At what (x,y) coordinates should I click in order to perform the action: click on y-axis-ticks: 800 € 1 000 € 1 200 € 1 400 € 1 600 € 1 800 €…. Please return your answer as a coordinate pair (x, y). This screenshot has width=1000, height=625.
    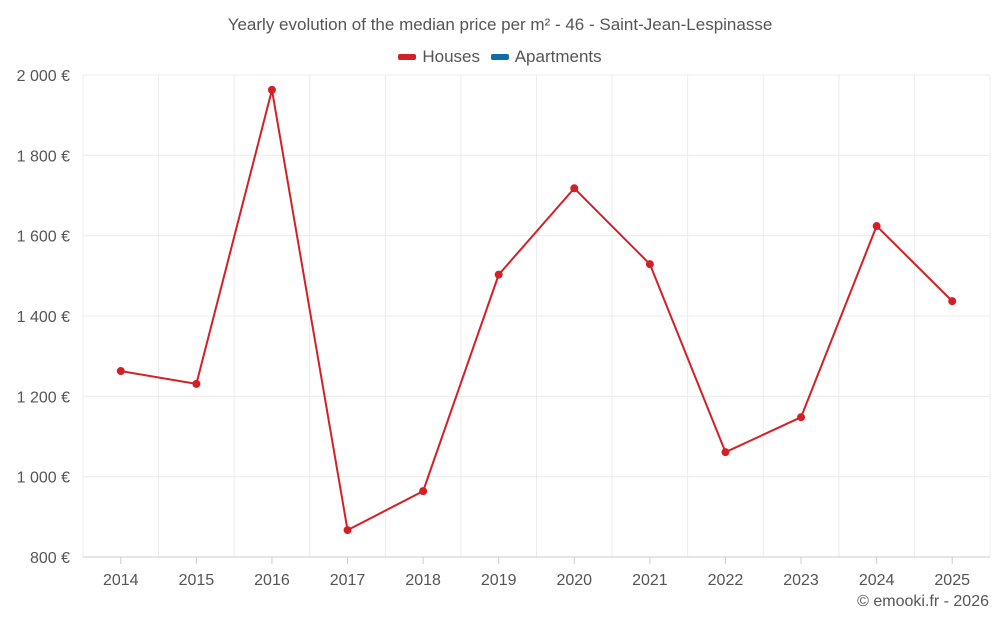
    Looking at the image, I should click on (43, 317).